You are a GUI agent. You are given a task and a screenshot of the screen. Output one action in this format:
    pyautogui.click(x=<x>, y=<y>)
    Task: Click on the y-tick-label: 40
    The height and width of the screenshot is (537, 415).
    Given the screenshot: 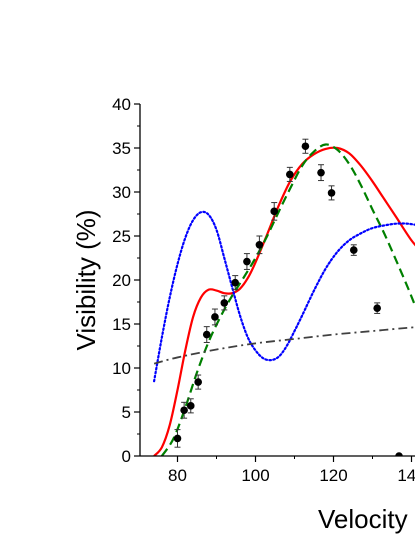 What is the action you would take?
    pyautogui.click(x=121, y=104)
    